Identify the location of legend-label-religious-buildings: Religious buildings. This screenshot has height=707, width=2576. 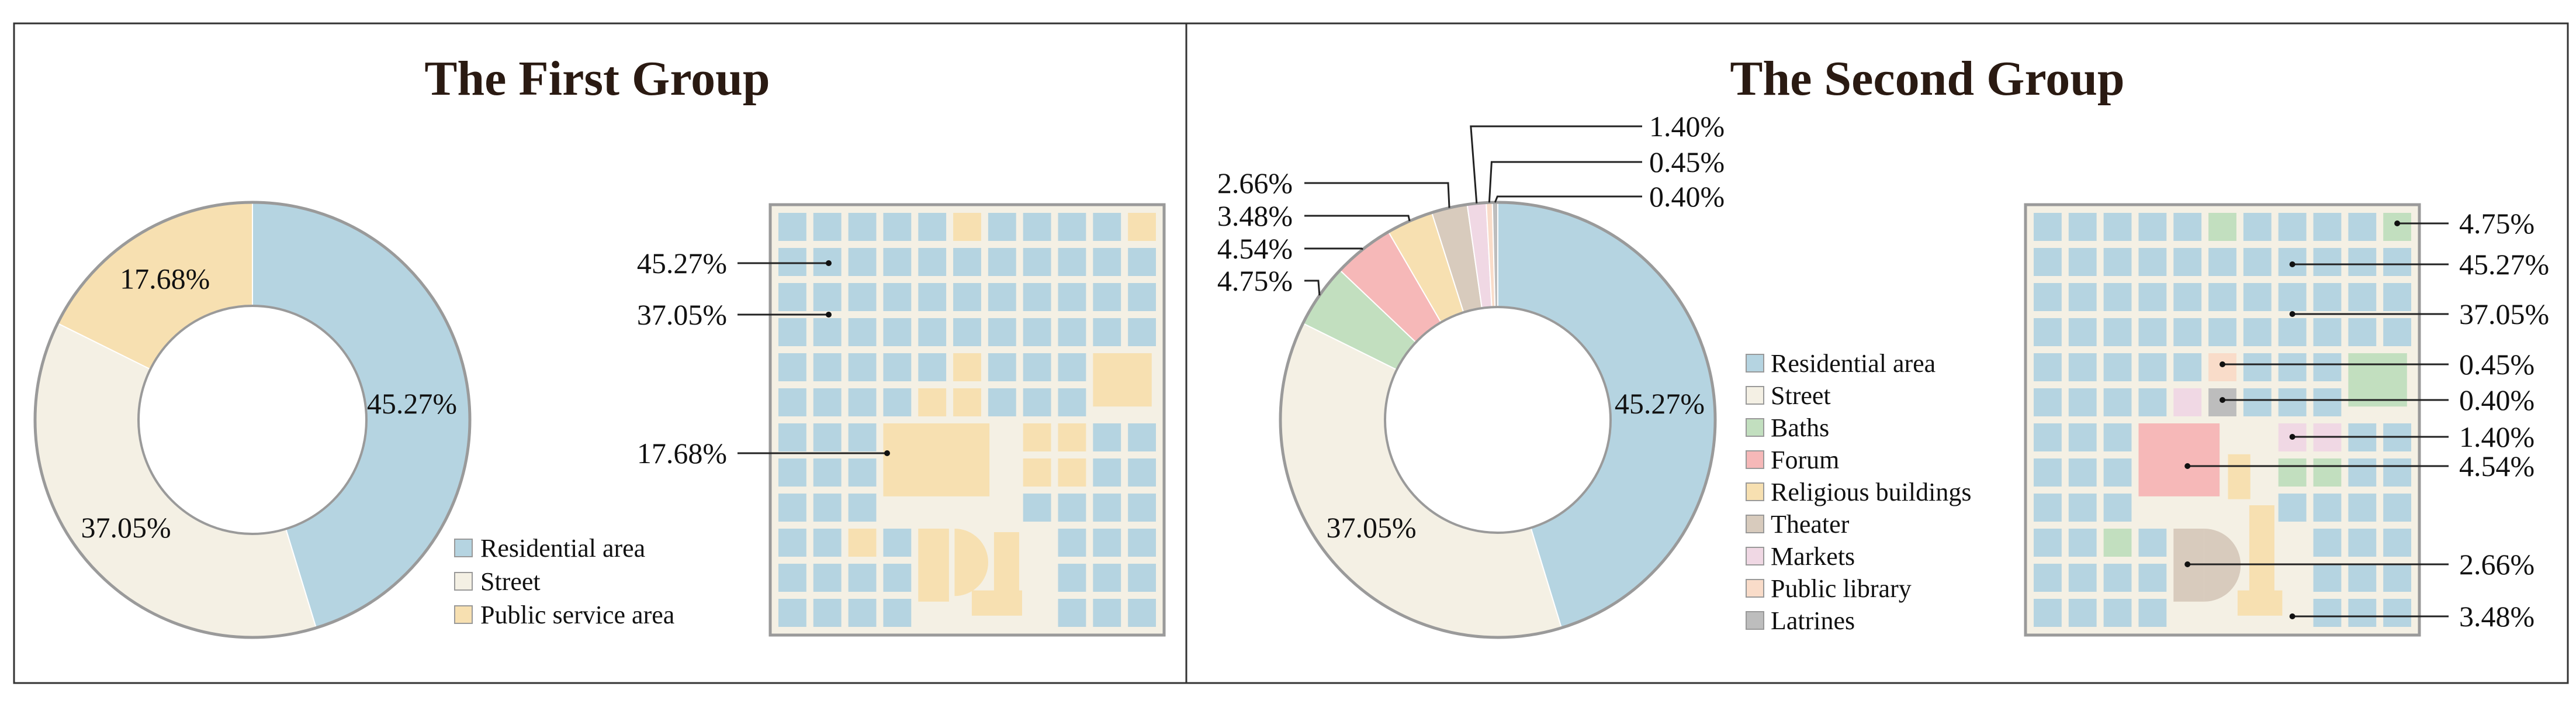
(1871, 492).